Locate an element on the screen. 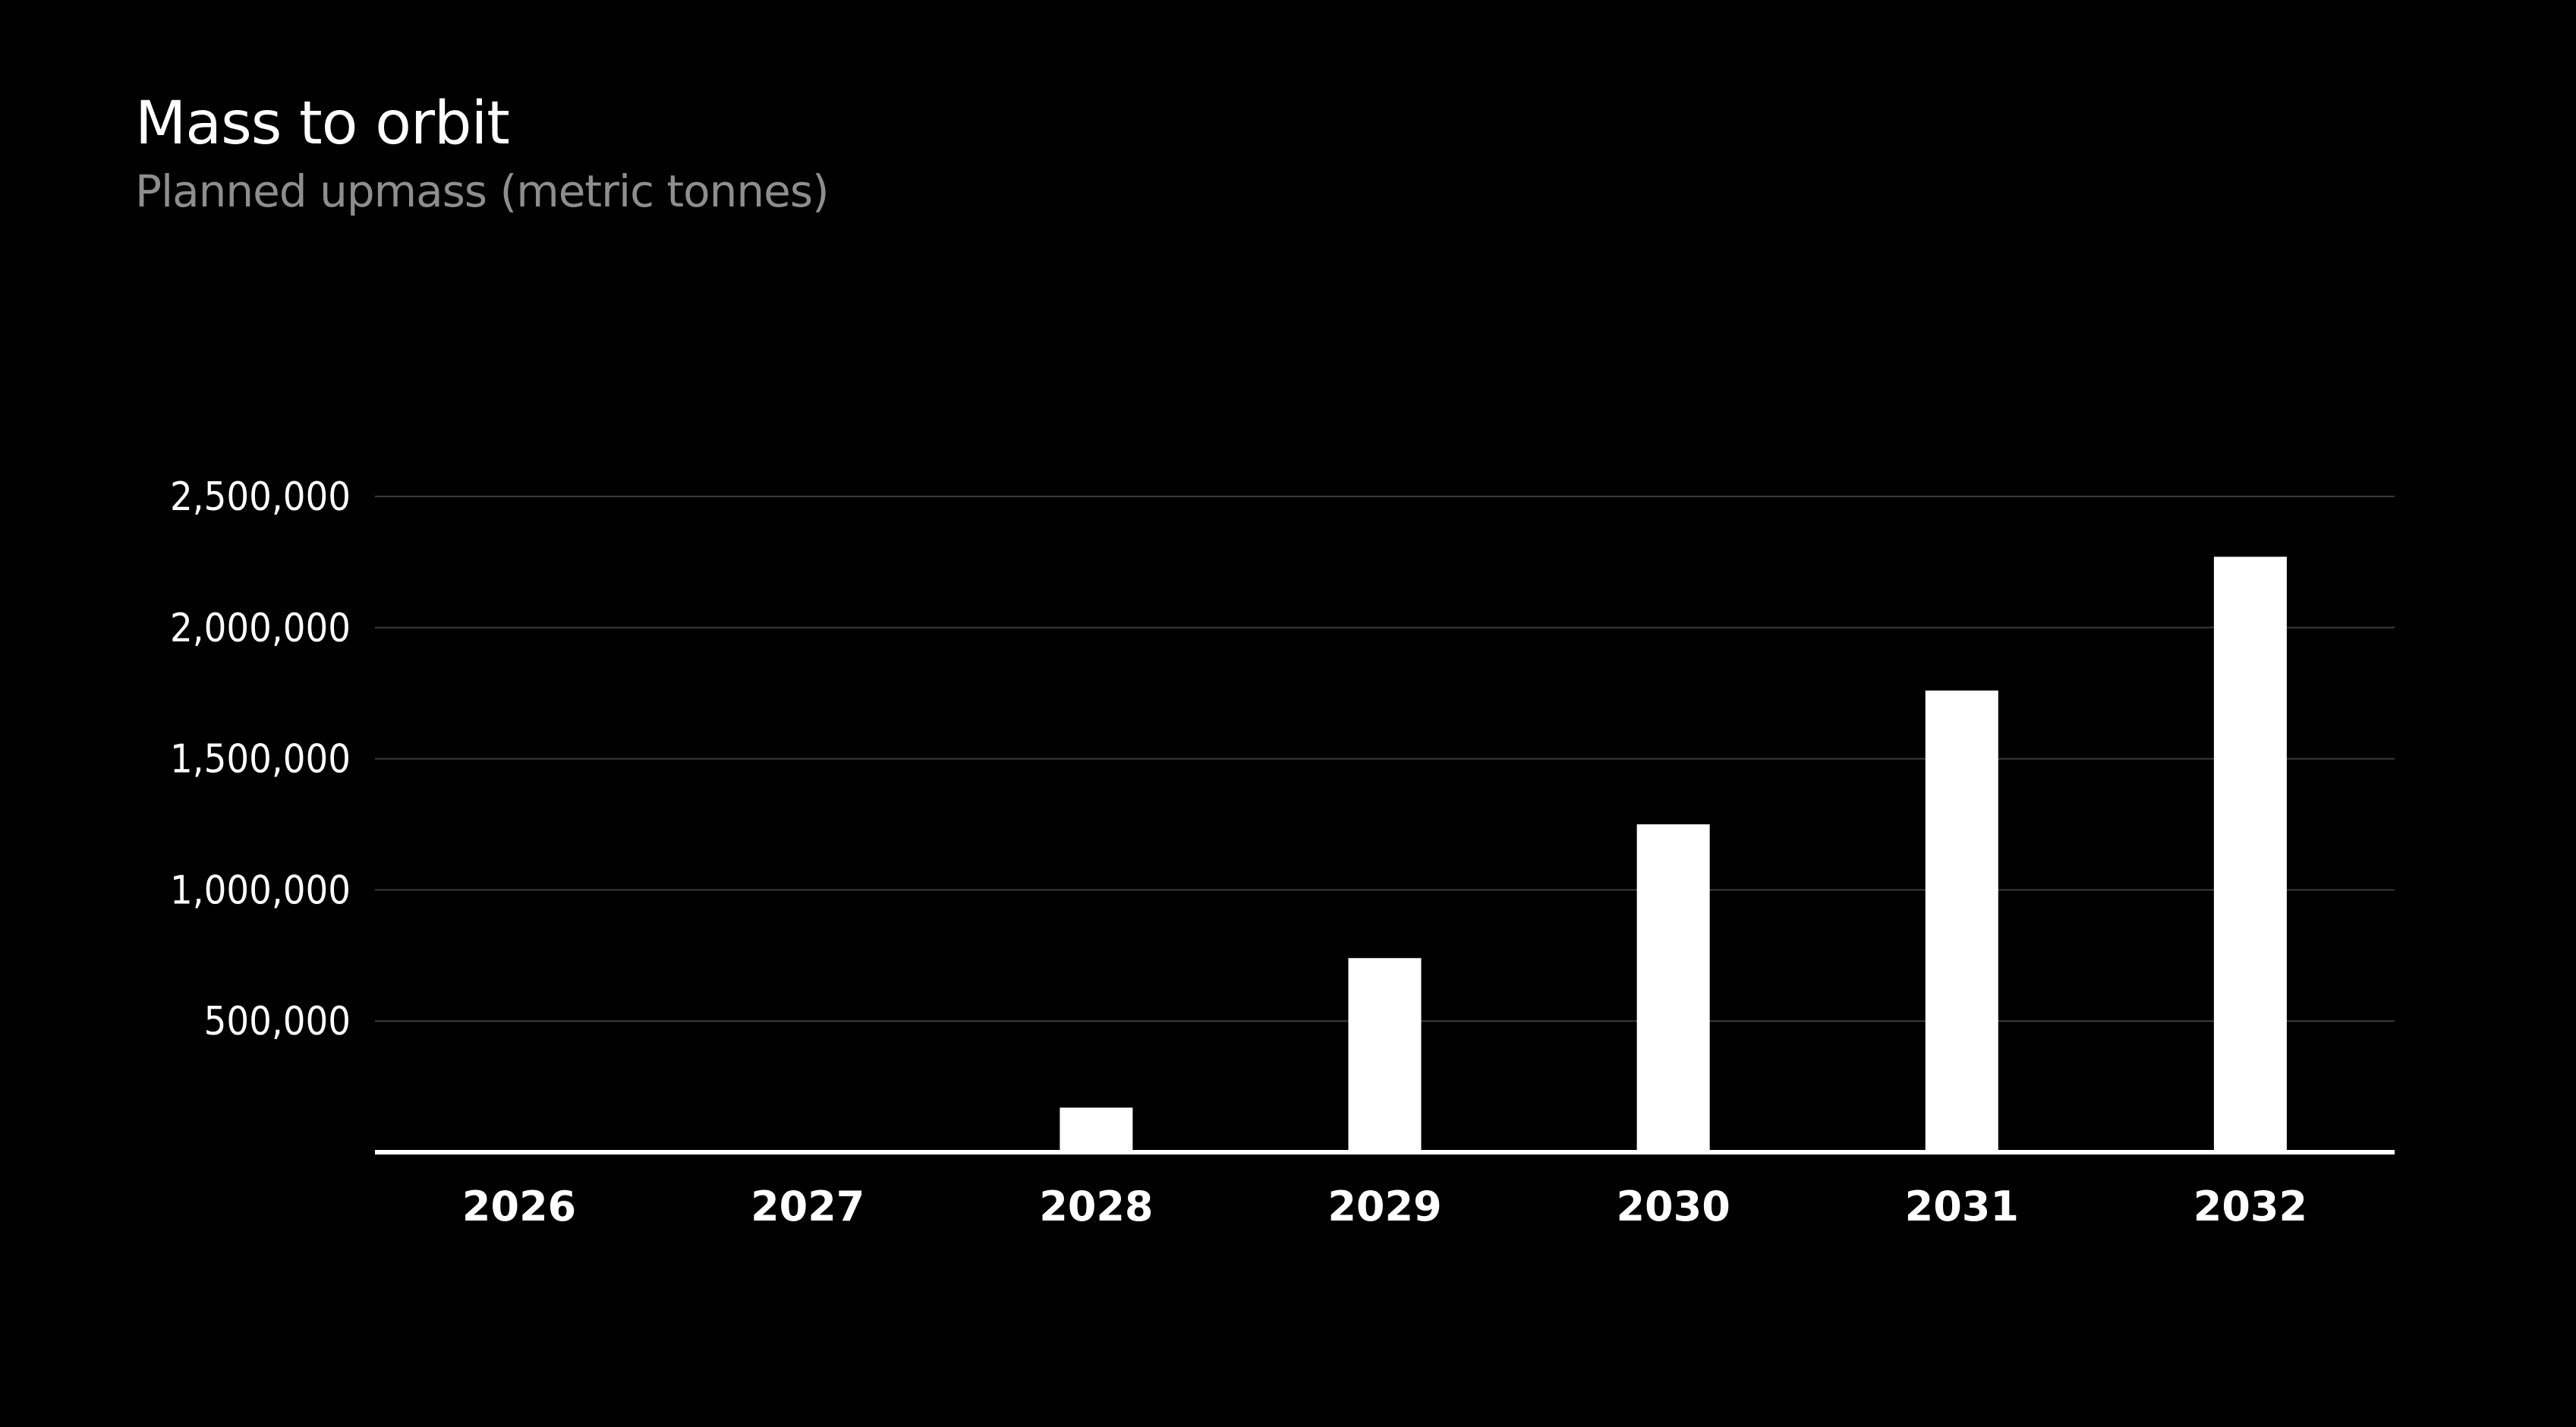  x-tick-label: 2026 is located at coordinates (519, 1206).